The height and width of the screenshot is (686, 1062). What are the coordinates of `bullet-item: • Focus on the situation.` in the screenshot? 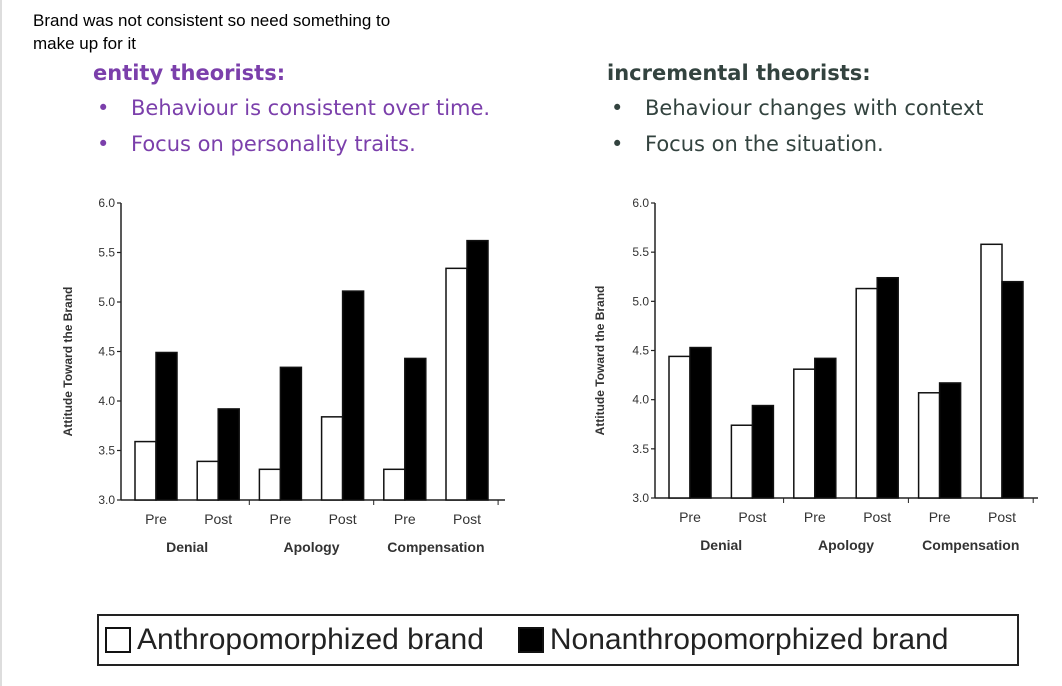 It's located at (795, 144).